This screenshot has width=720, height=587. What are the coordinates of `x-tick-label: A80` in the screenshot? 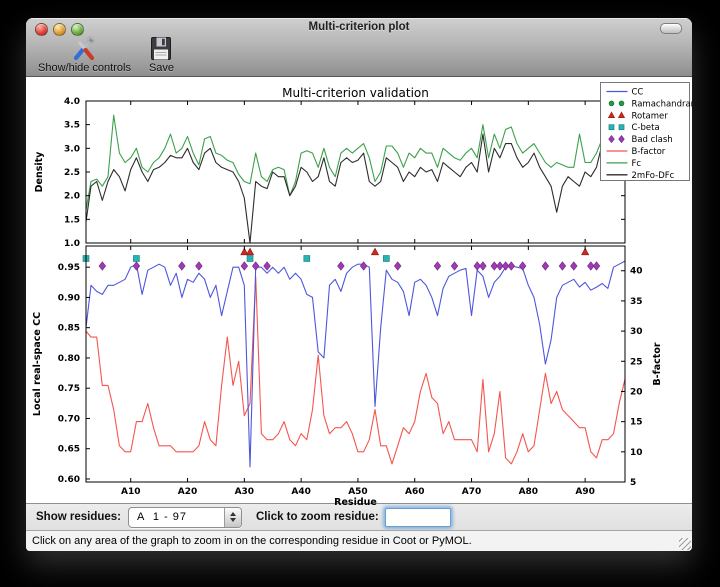 It's located at (529, 492).